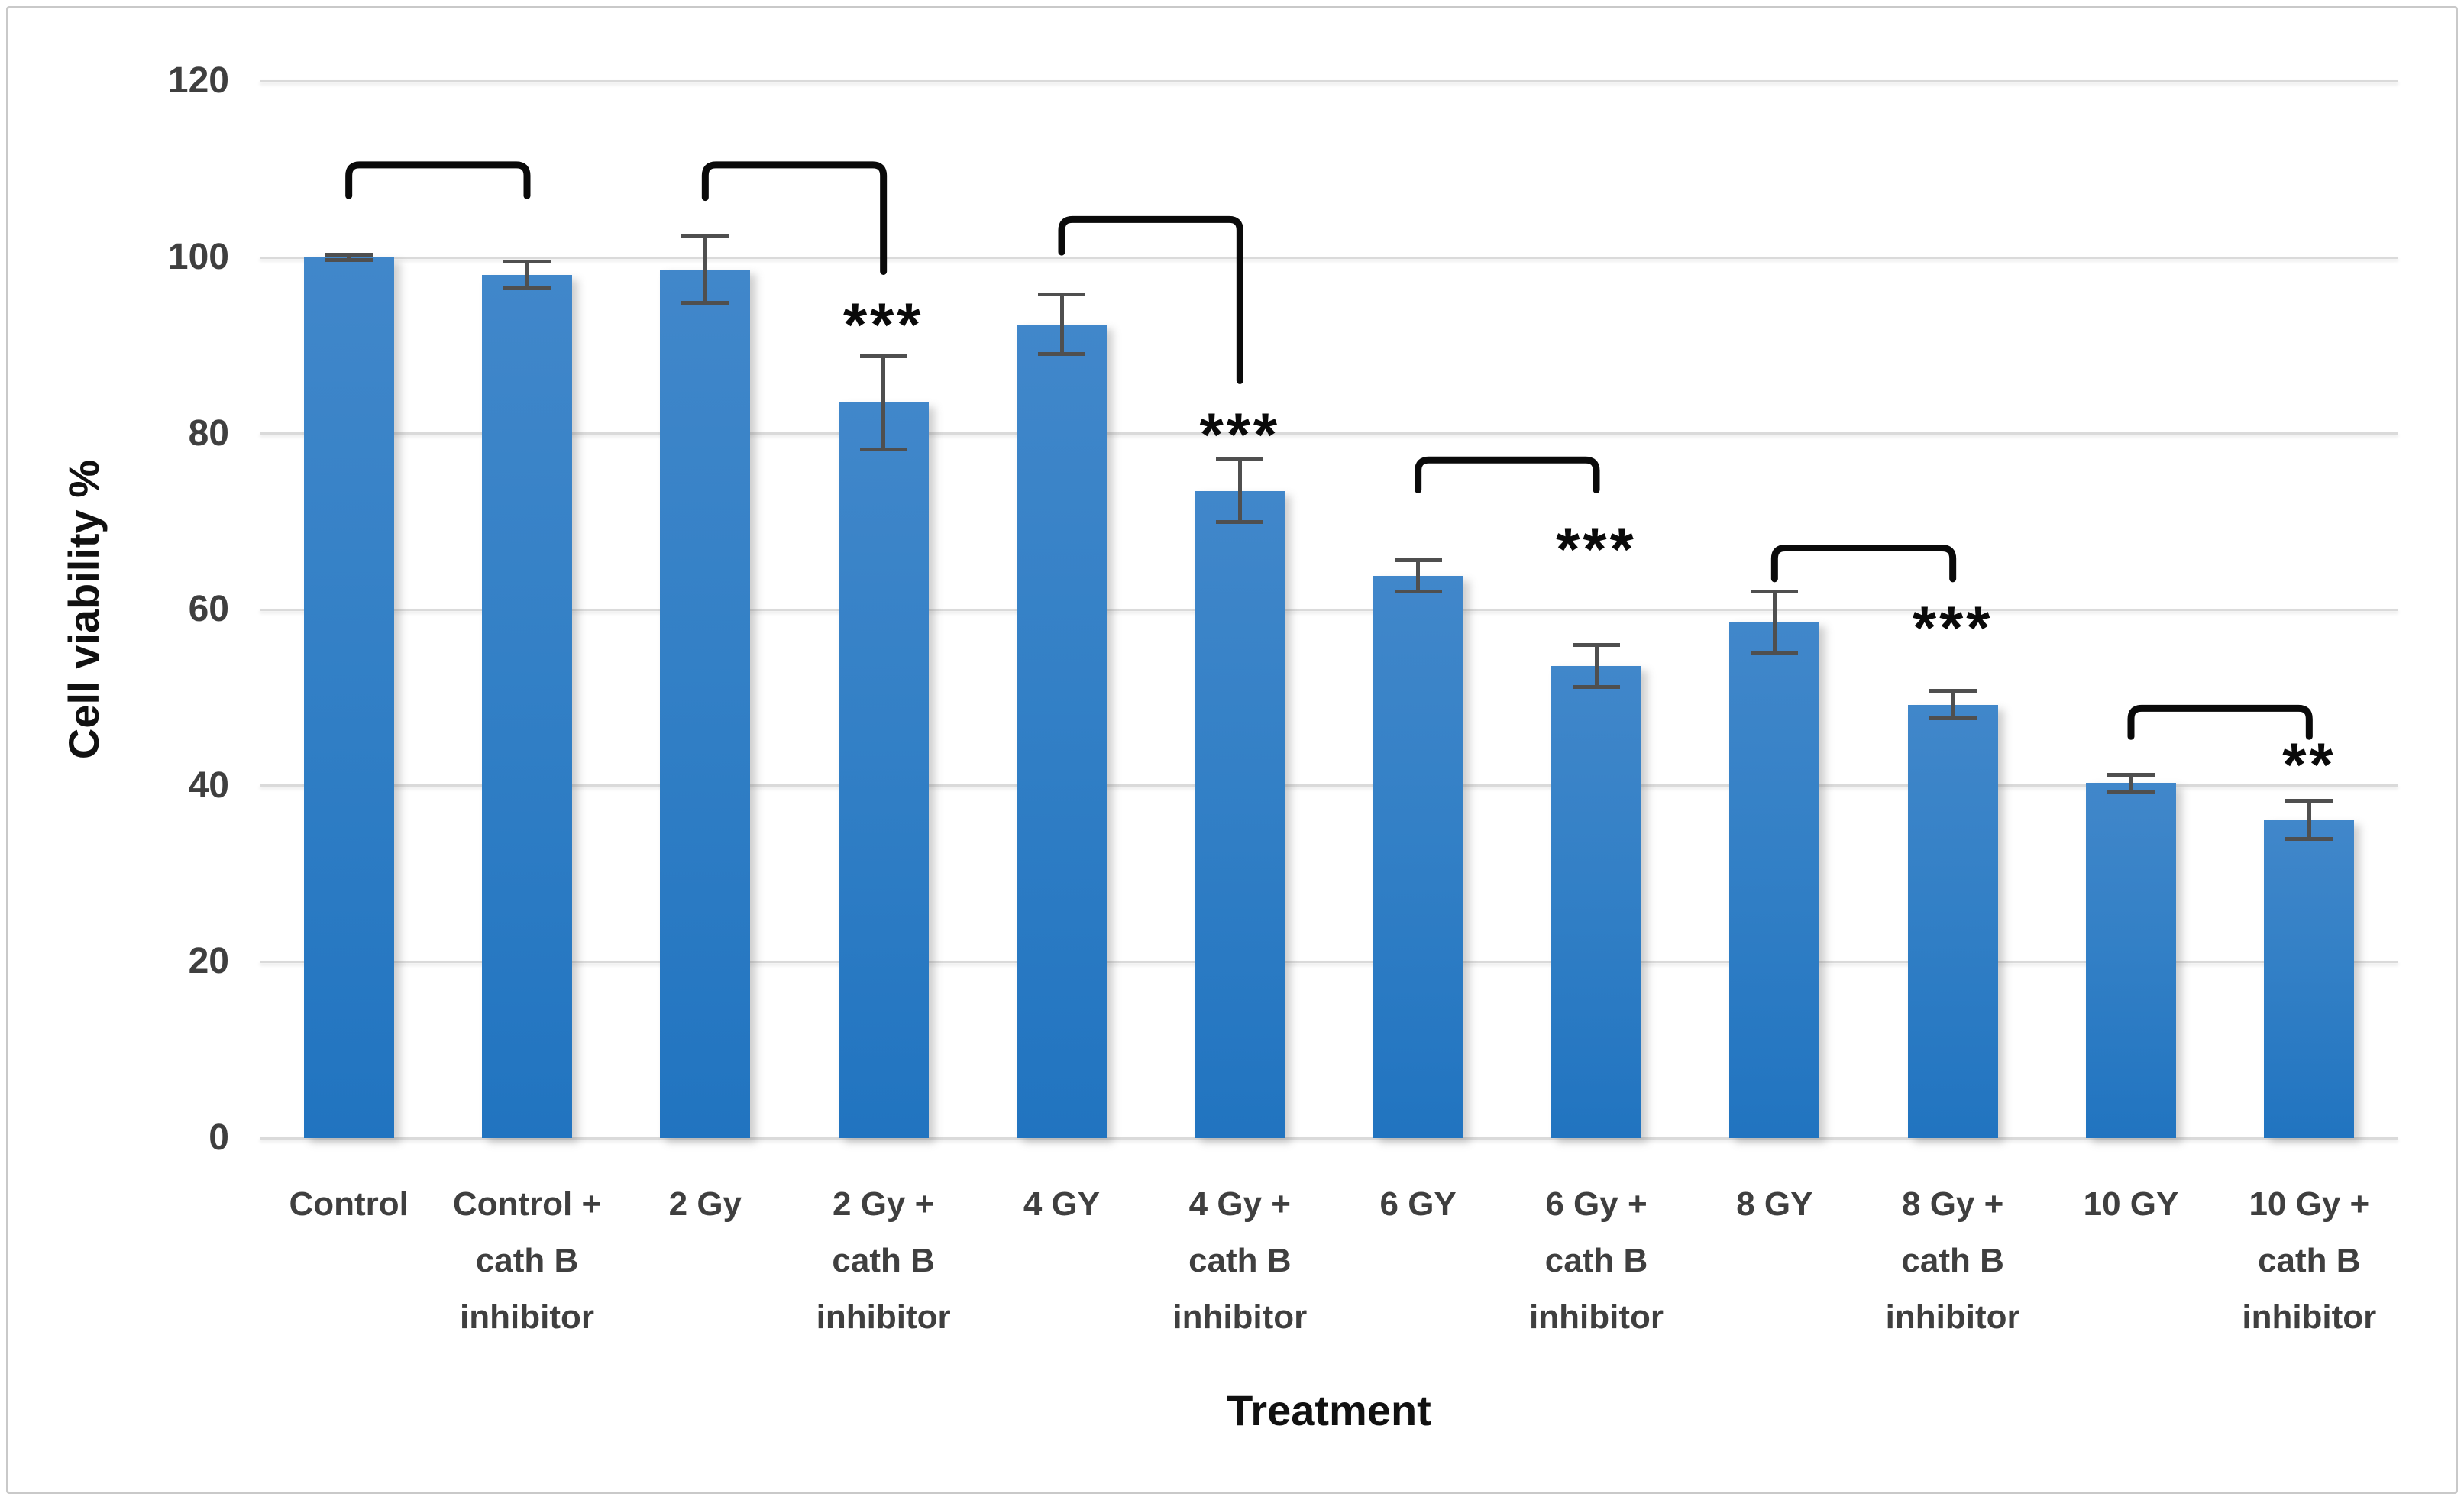 This screenshot has height=1500, width=2464. I want to click on x-category-label-line: 10 GY, so click(2131, 1204).